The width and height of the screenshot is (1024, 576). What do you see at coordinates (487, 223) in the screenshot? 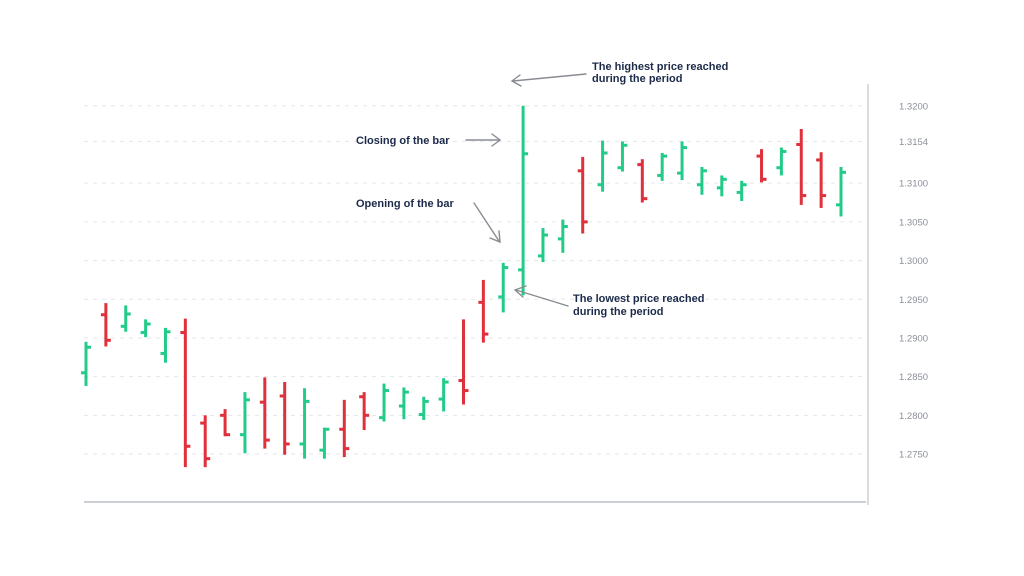
I see `annotation-open-arrow` at bounding box center [487, 223].